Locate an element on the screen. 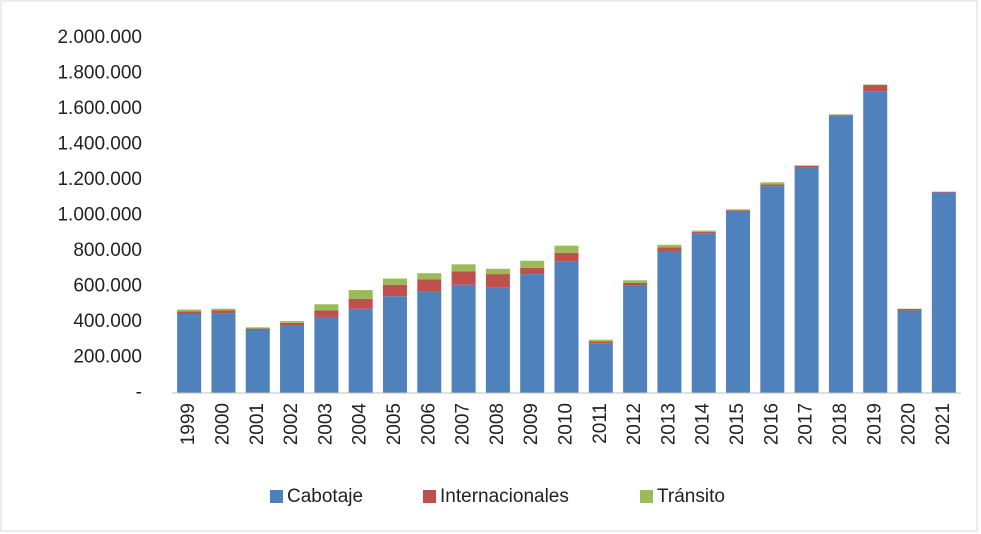 This screenshot has width=981, height=534. x-tick-label: 2014 is located at coordinates (703, 424).